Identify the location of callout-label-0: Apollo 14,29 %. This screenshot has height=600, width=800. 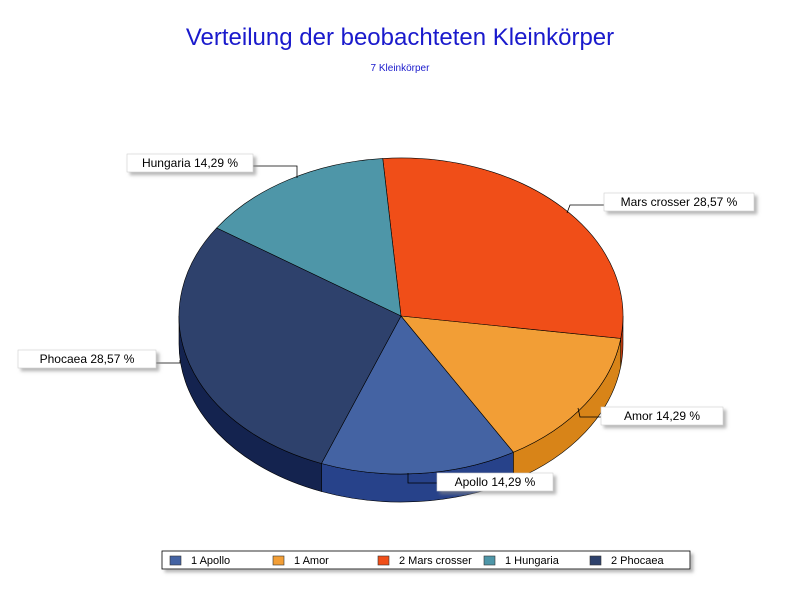
(495, 482).